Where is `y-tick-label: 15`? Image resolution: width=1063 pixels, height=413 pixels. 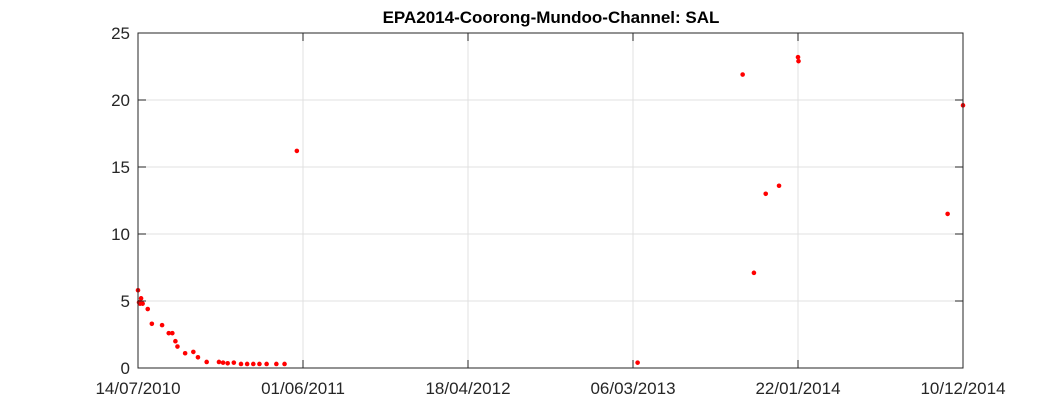
y-tick-label: 15 is located at coordinates (120, 167).